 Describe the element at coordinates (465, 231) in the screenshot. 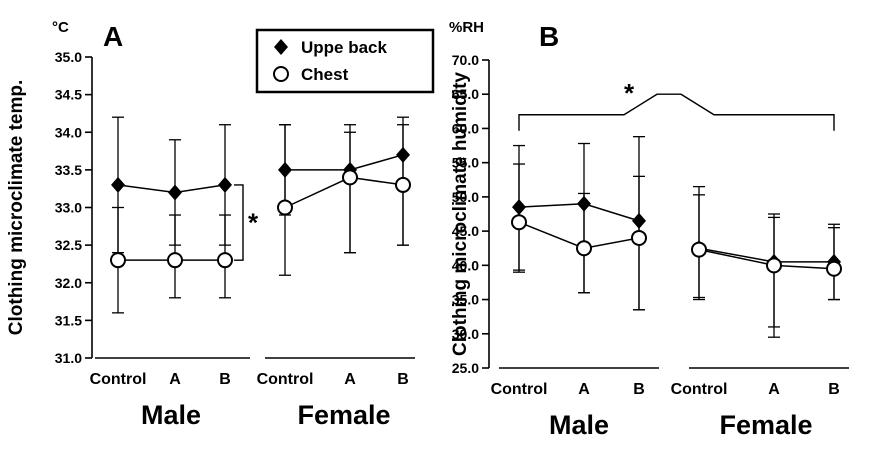

I see `y-tick-label: 45.0` at that location.